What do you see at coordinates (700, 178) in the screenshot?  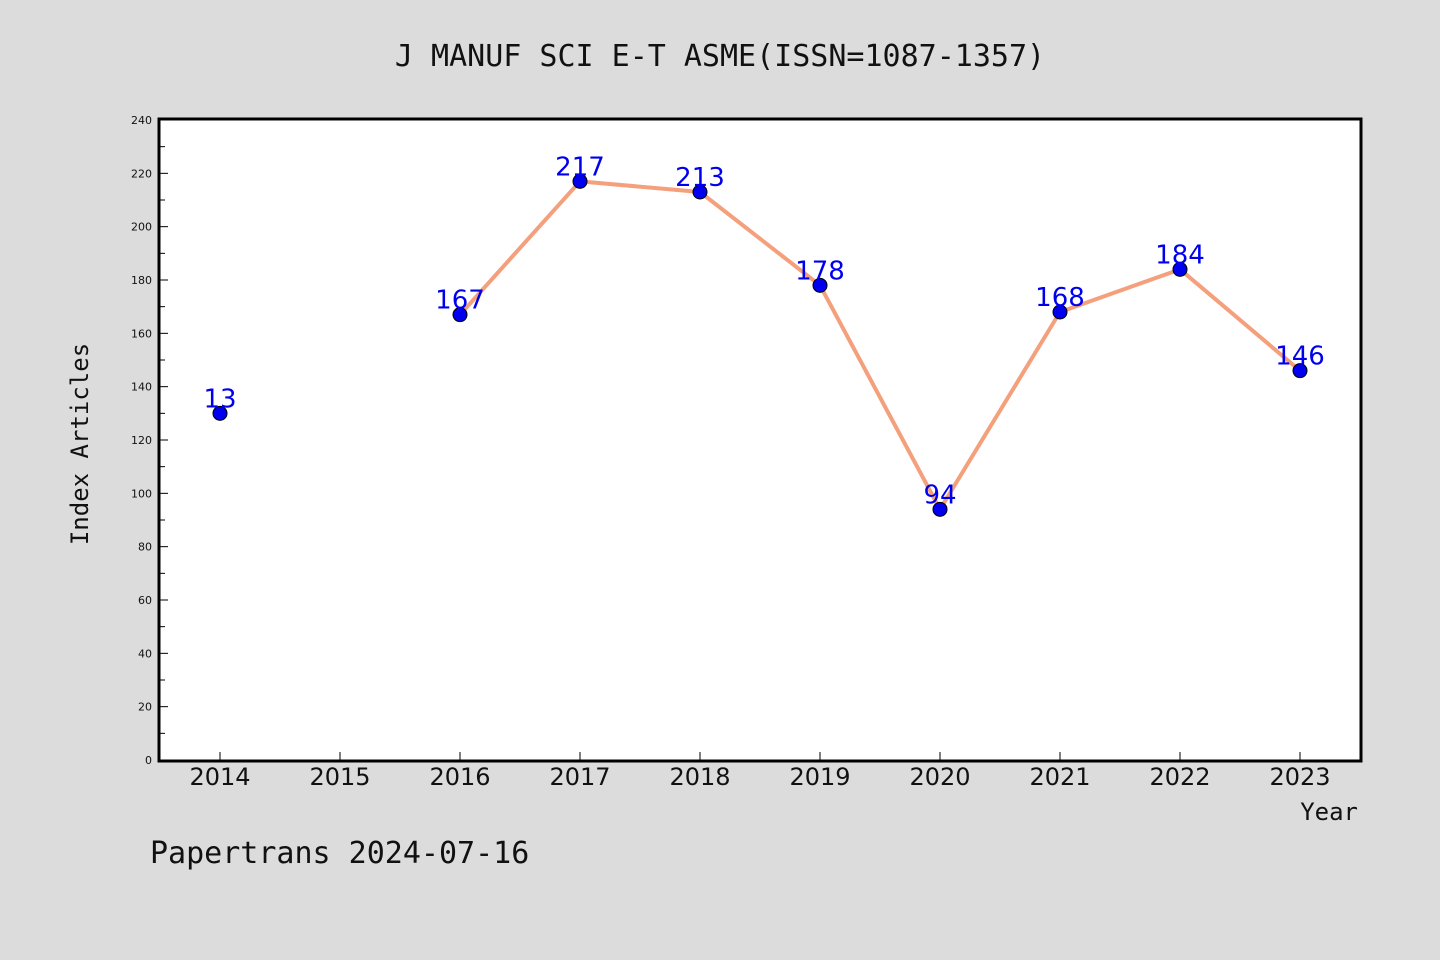 I see `data-label-2018: 213` at bounding box center [700, 178].